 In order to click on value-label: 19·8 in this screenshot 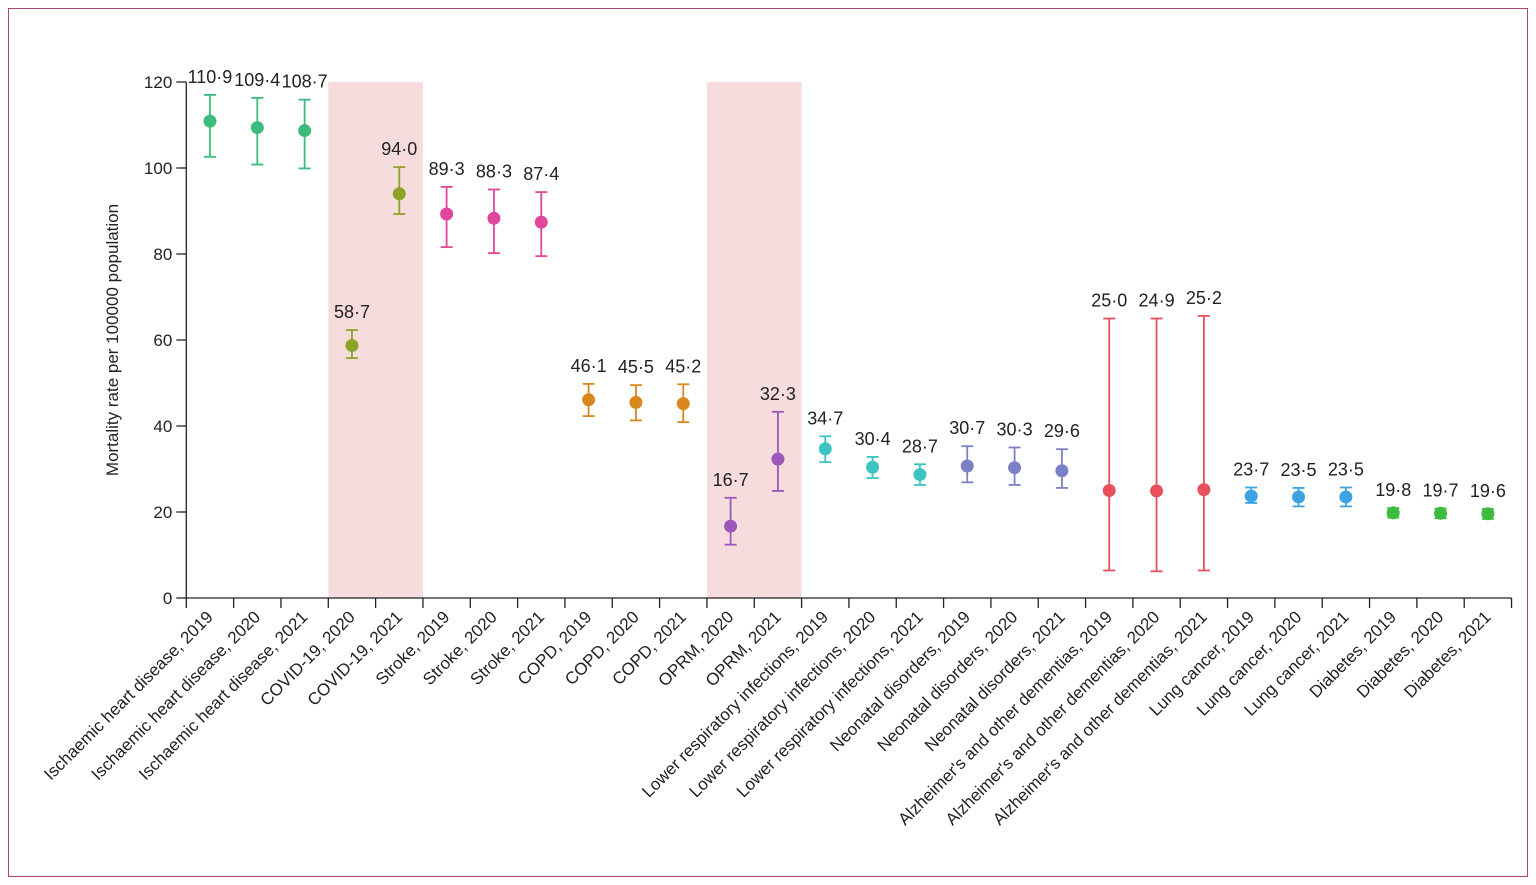, I will do `click(1393, 490)`.